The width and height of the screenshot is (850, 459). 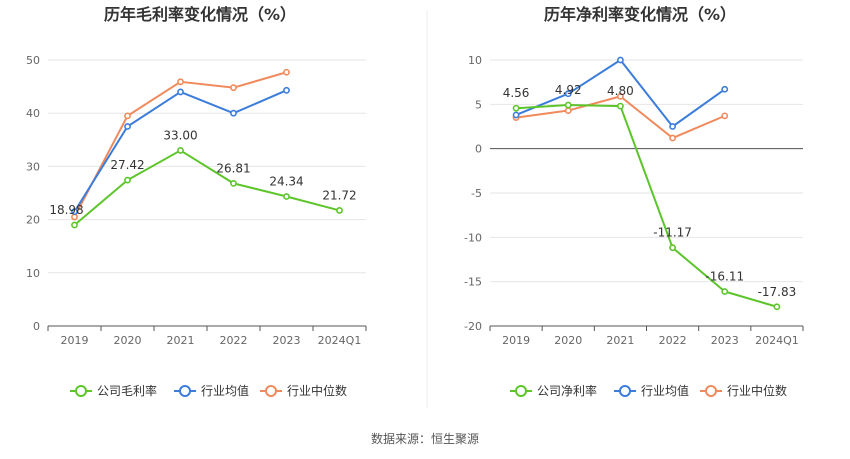 What do you see at coordinates (286, 182) in the screenshot?
I see `chart1-data-label: 24.34` at bounding box center [286, 182].